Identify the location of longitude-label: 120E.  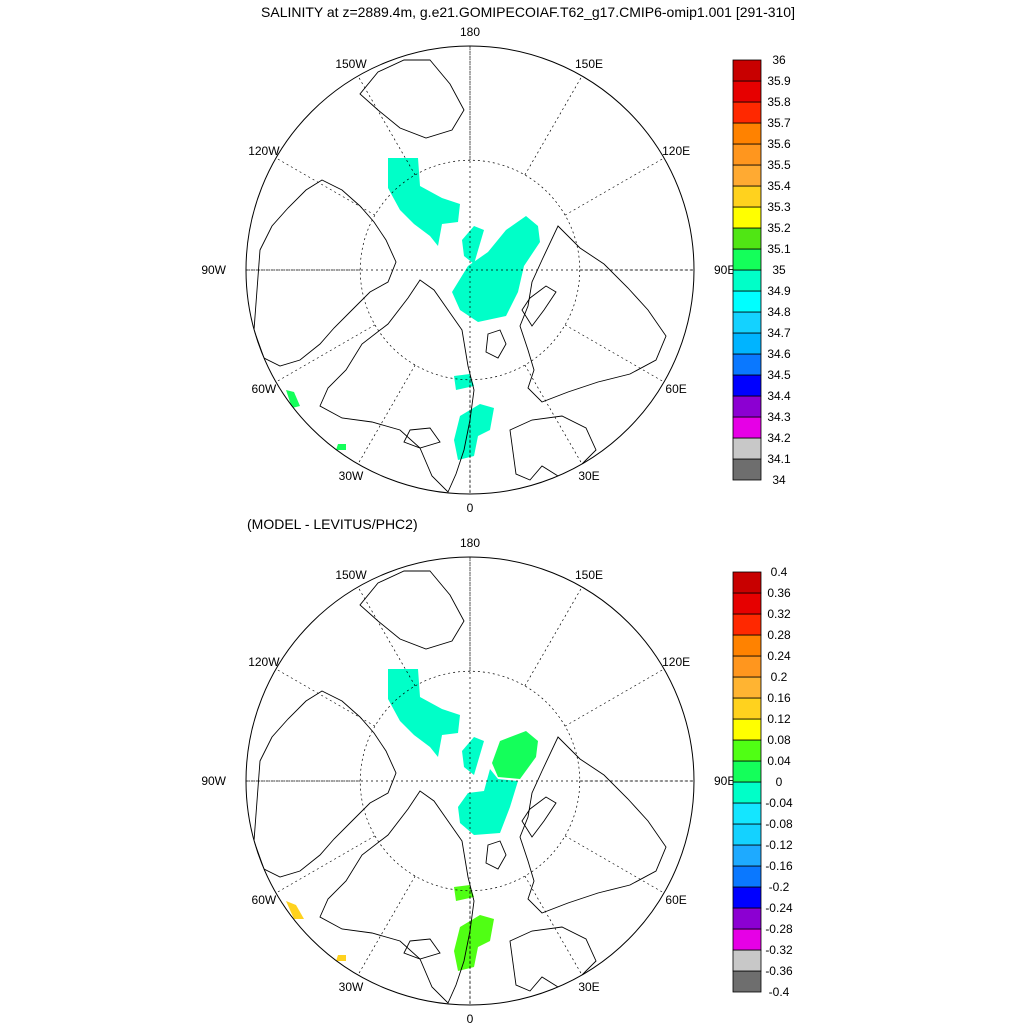
(676, 662).